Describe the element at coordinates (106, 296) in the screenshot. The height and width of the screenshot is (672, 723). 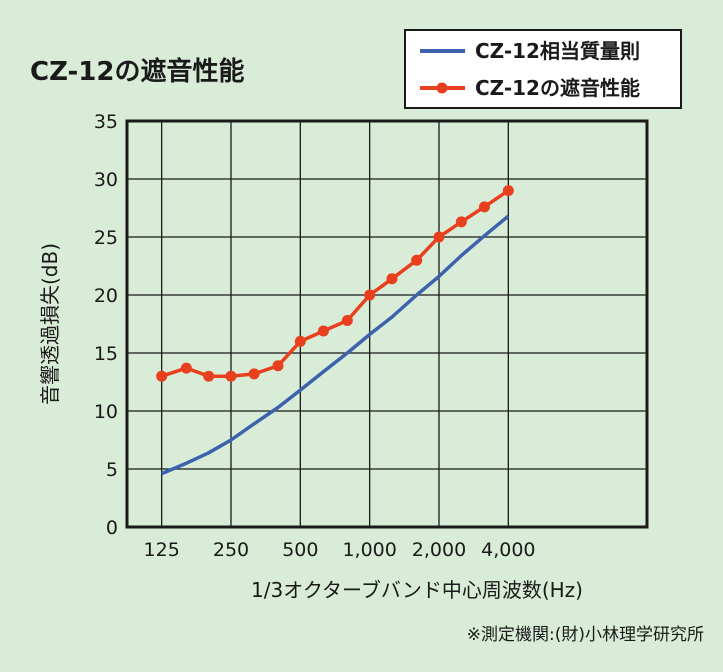
I see `y-tick-label: 20` at that location.